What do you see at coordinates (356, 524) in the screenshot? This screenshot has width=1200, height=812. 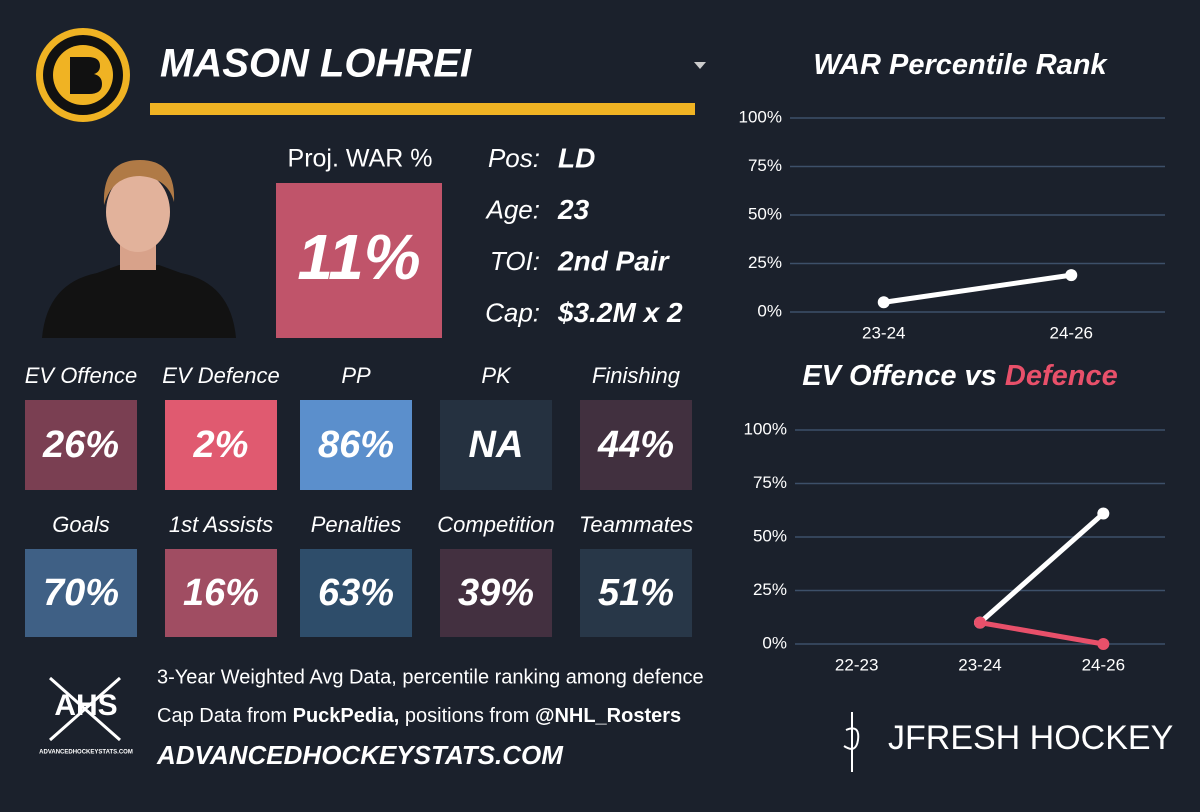 I see `tile-label: Penalties` at bounding box center [356, 524].